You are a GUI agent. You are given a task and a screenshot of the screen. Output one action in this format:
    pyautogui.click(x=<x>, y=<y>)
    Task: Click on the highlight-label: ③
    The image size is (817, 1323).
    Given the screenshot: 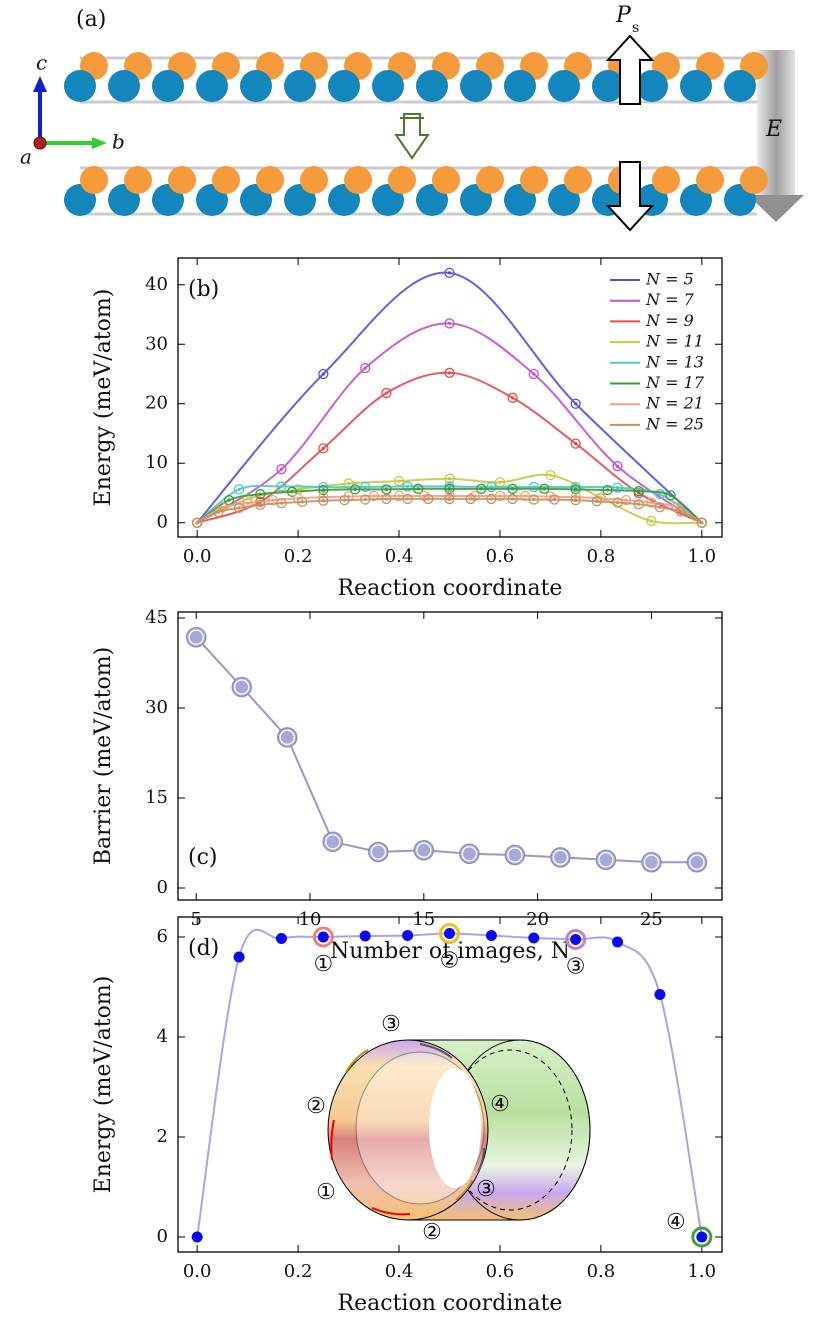 What is the action you would take?
    pyautogui.click(x=576, y=967)
    